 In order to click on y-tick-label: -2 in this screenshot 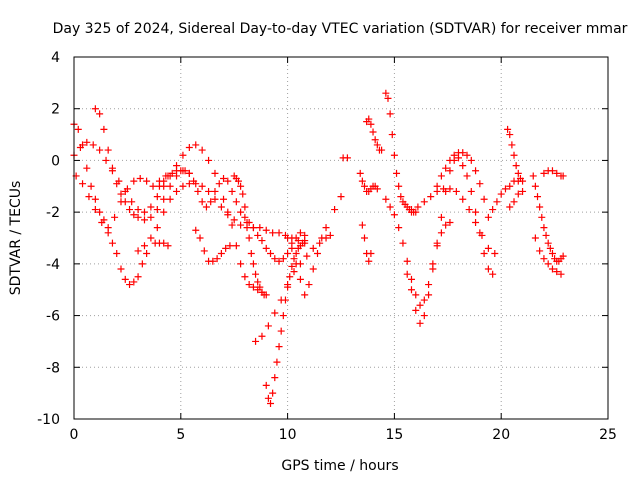, I will do `click(53, 213)`.